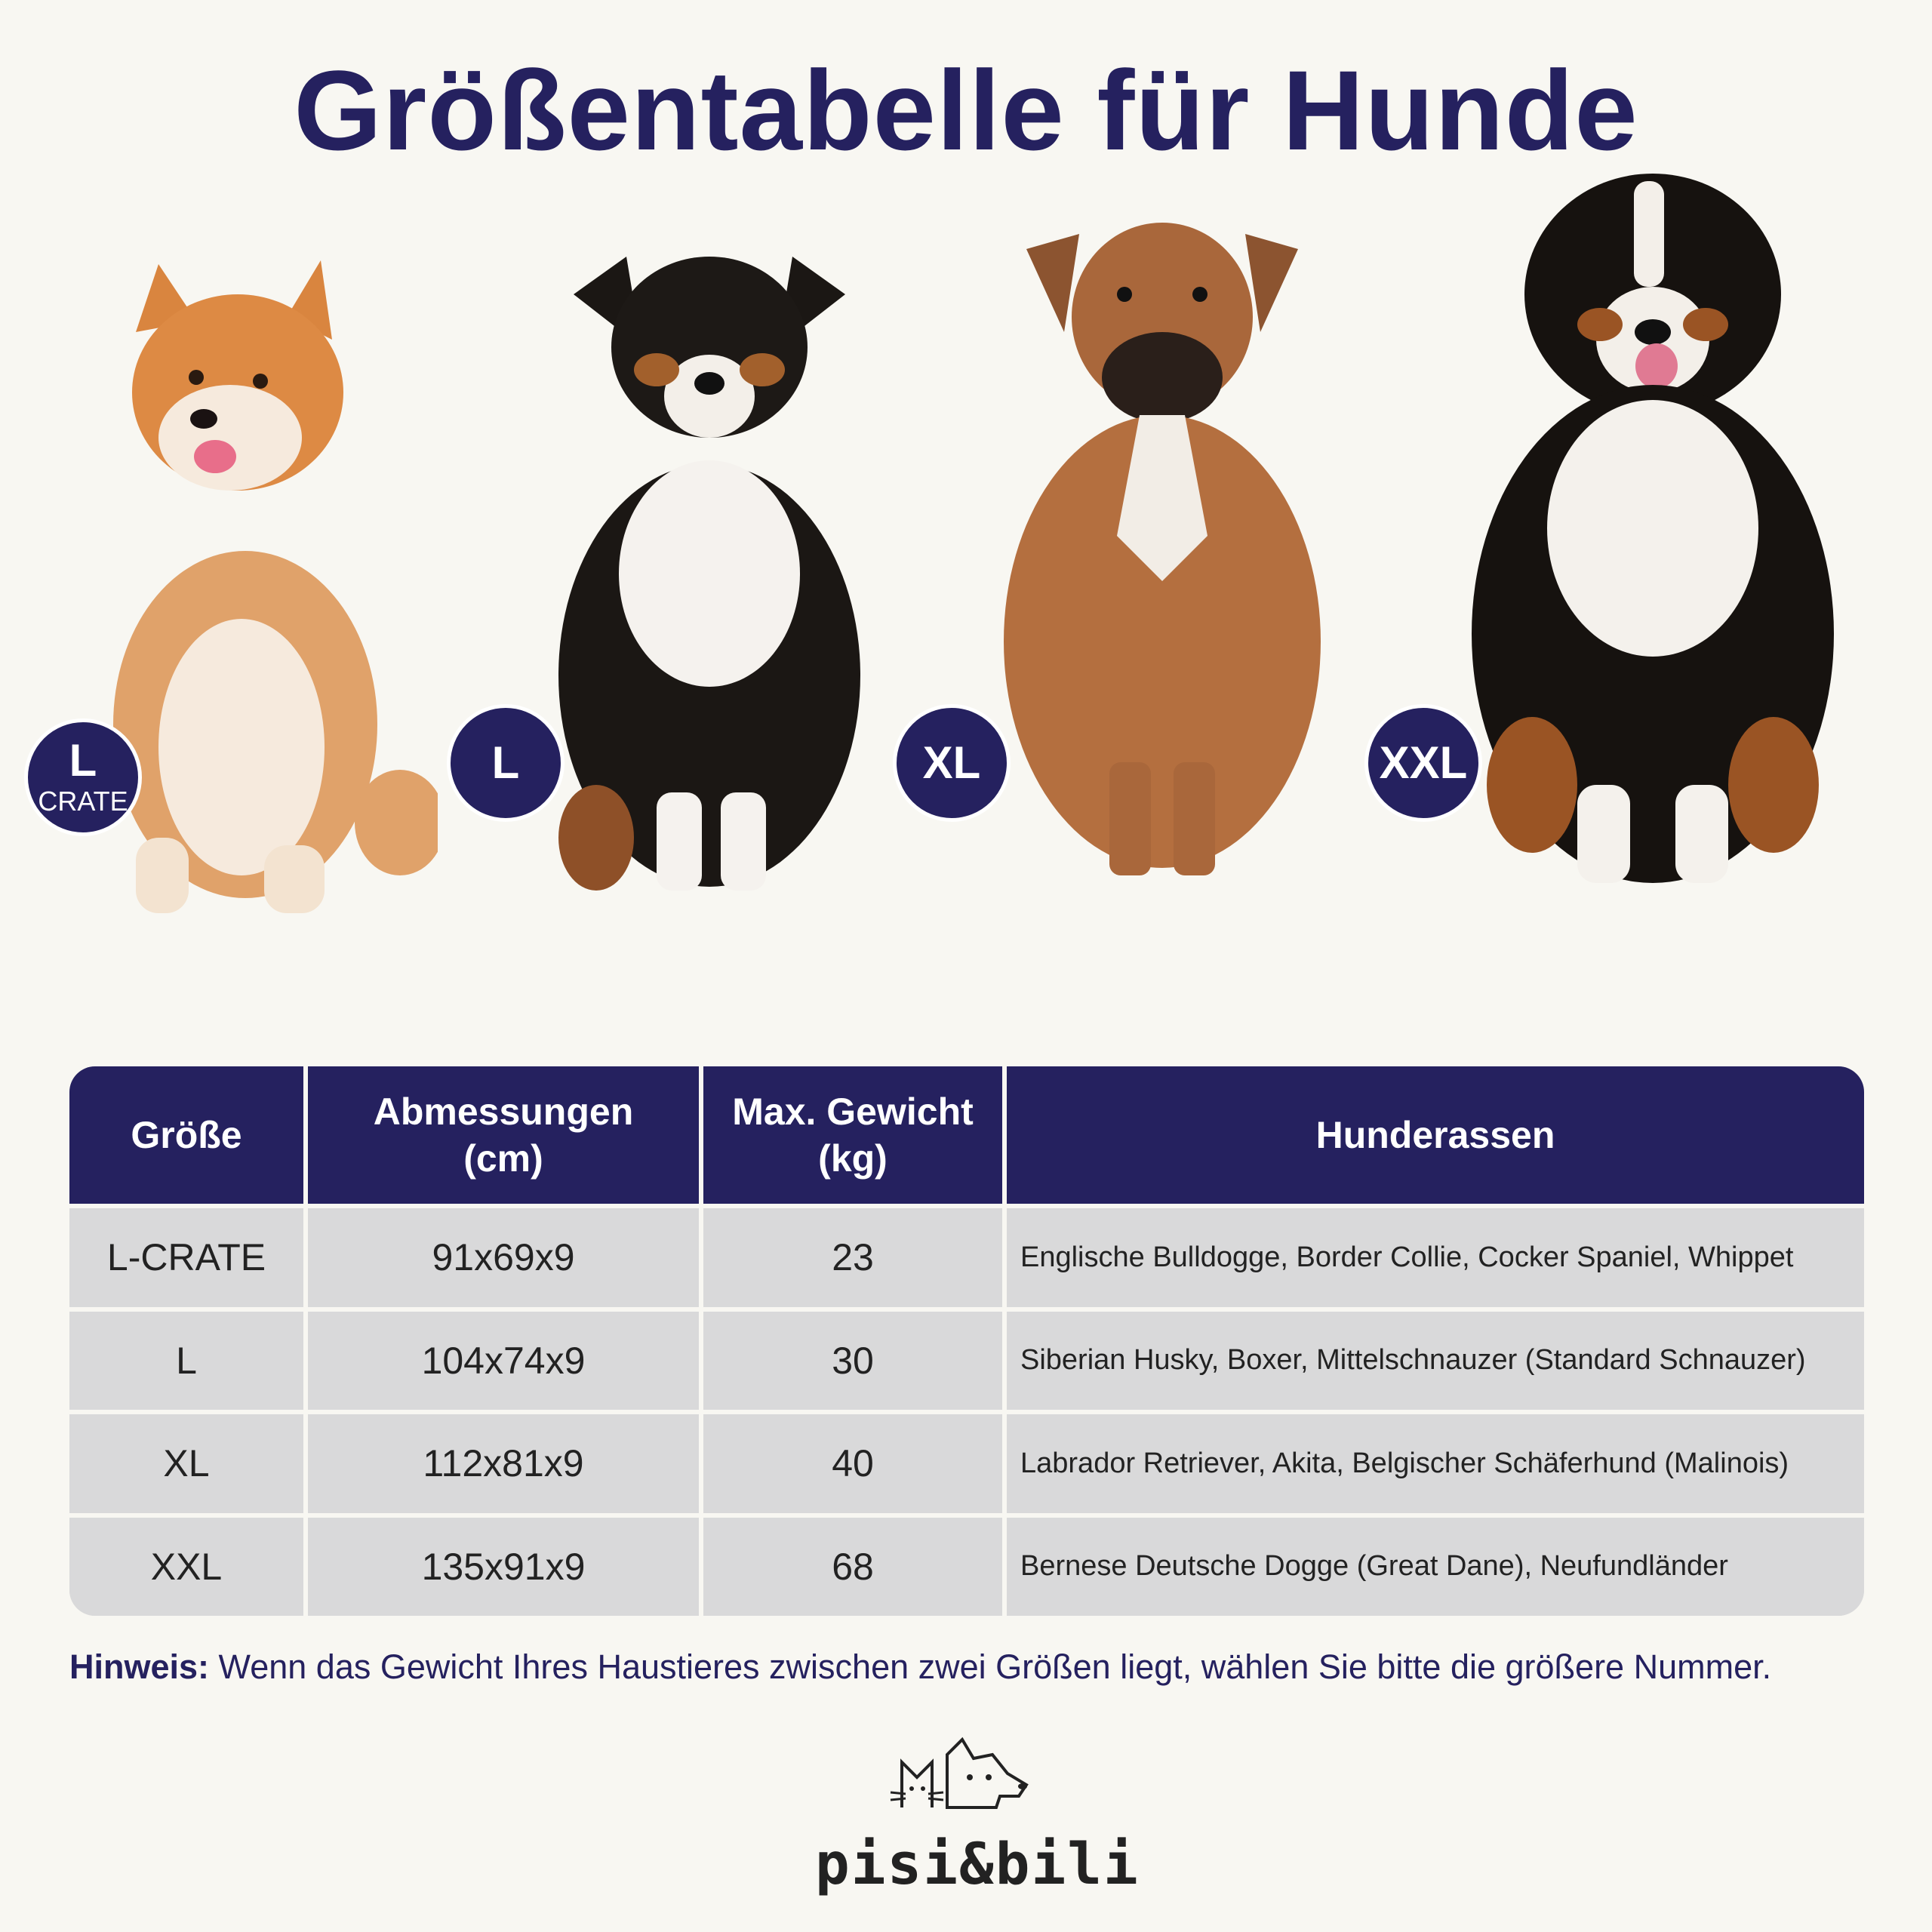 Image resolution: width=1932 pixels, height=1932 pixels. Describe the element at coordinates (855, 1260) in the screenshot. I see `cell-weight: 23` at that location.